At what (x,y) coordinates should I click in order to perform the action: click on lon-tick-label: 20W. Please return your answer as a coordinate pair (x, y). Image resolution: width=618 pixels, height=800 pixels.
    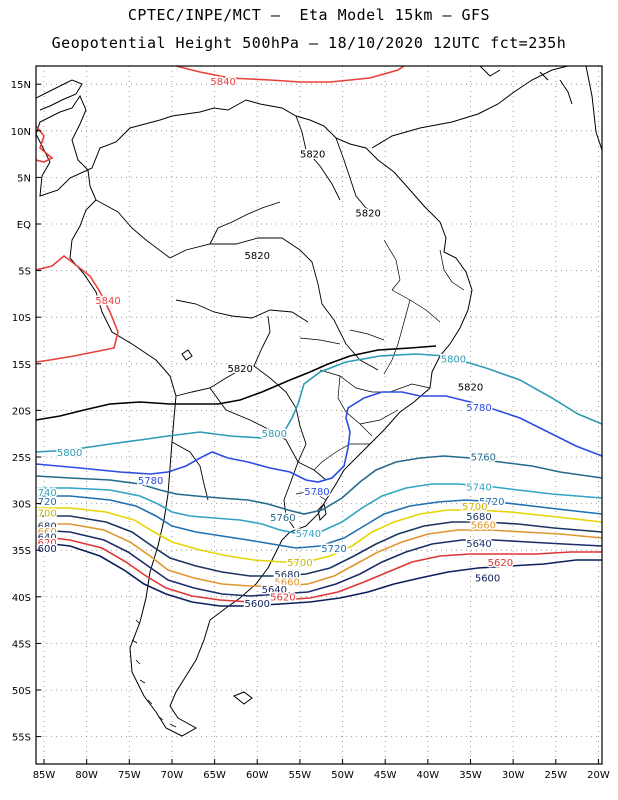
    Looking at the image, I should click on (598, 775).